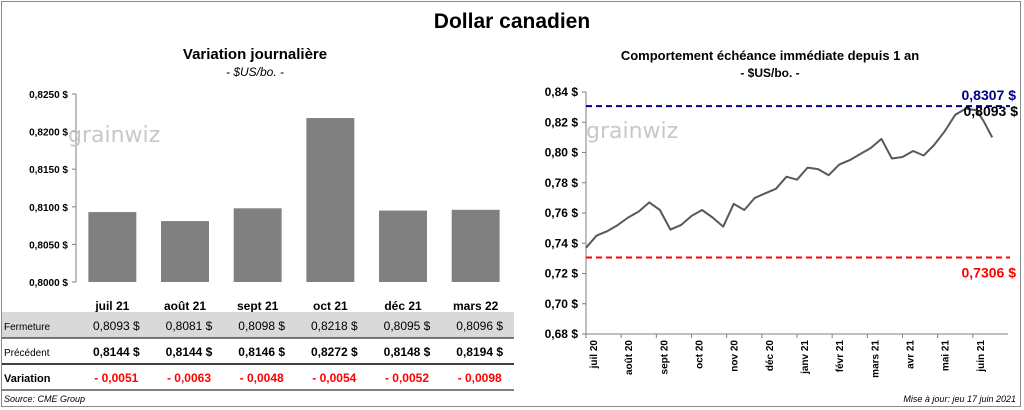 The image size is (1024, 410). What do you see at coordinates (262, 378) in the screenshot?
I see `table-cell: - 0,0048` at bounding box center [262, 378].